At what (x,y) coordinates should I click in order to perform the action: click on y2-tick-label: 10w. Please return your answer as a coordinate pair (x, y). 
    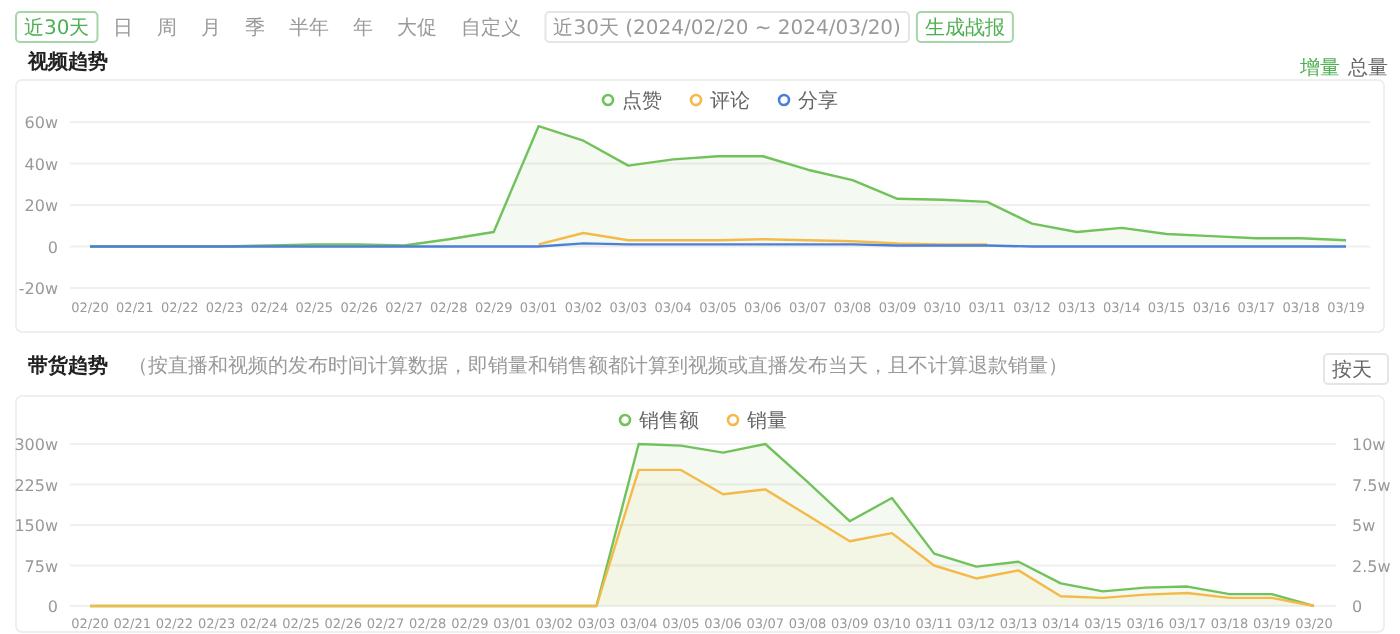
    Looking at the image, I should click on (1369, 445).